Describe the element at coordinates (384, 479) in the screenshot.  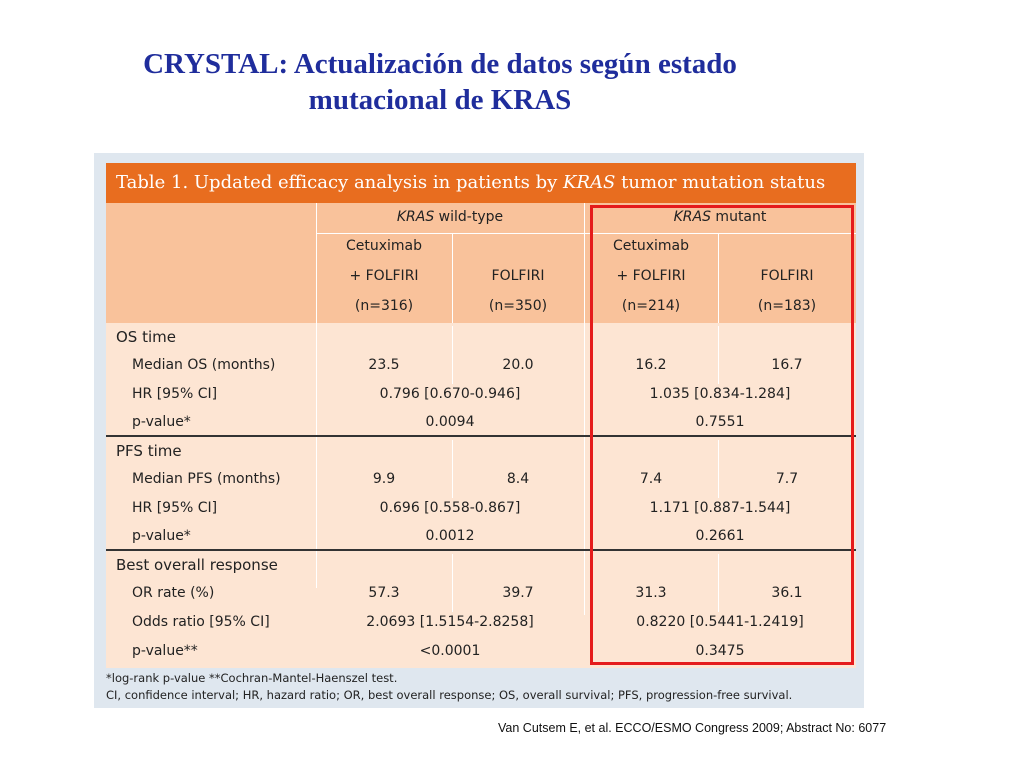
I see `cell-median-pfs-wt-cetuximab: 9.9` at that location.